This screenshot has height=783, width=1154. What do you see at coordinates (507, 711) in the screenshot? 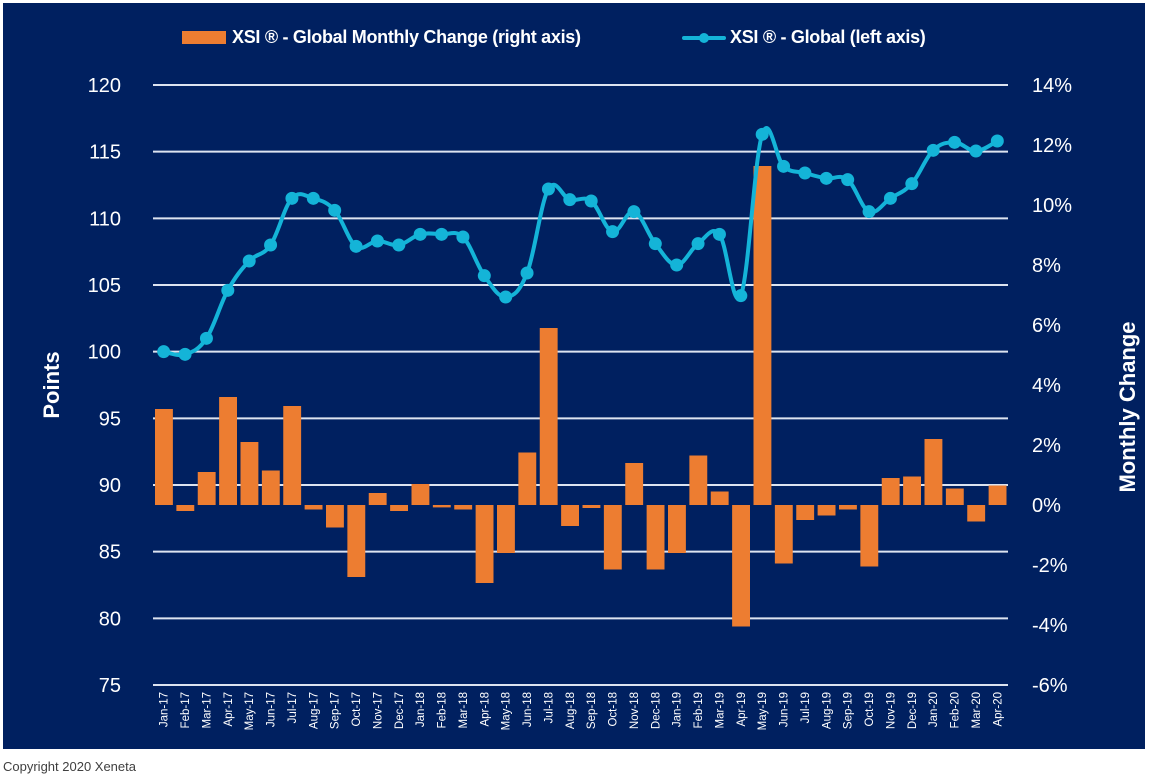
I see `x-tick-label: May-18` at bounding box center [507, 711].